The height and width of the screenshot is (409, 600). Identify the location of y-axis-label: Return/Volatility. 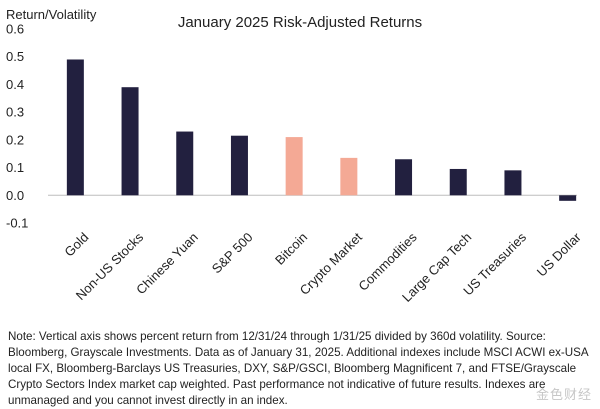
(51, 14).